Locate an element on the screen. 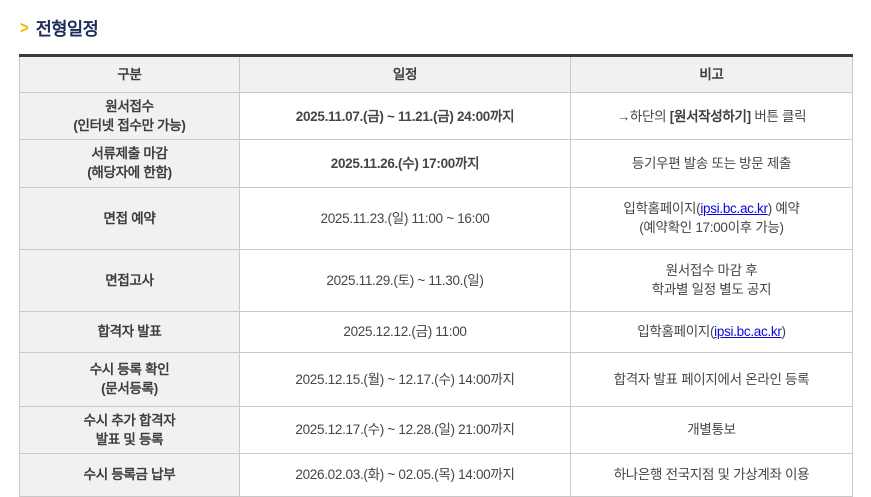 The height and width of the screenshot is (497, 871). row-schedule: 2025.12.12.(금) 11:00 is located at coordinates (405, 331).